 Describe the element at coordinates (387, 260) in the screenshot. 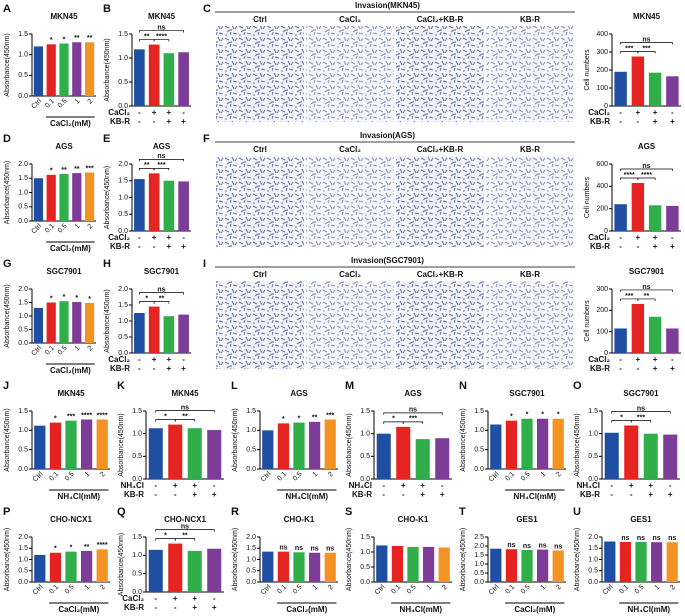

I see `micrograph-title: Invasion(SGC7901)` at that location.